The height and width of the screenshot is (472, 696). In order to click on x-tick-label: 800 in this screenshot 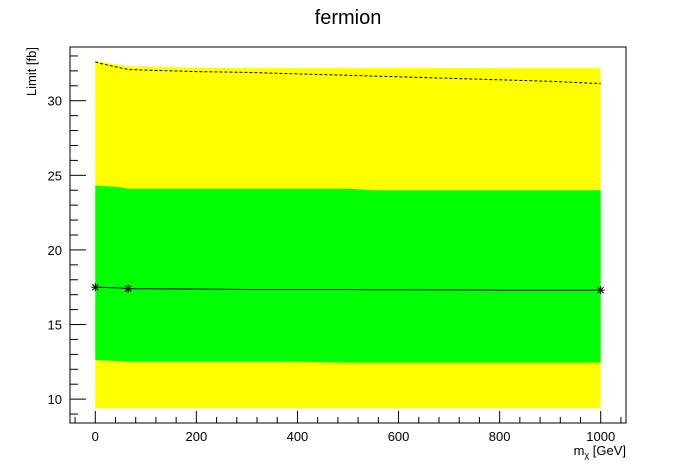, I will do `click(500, 436)`.